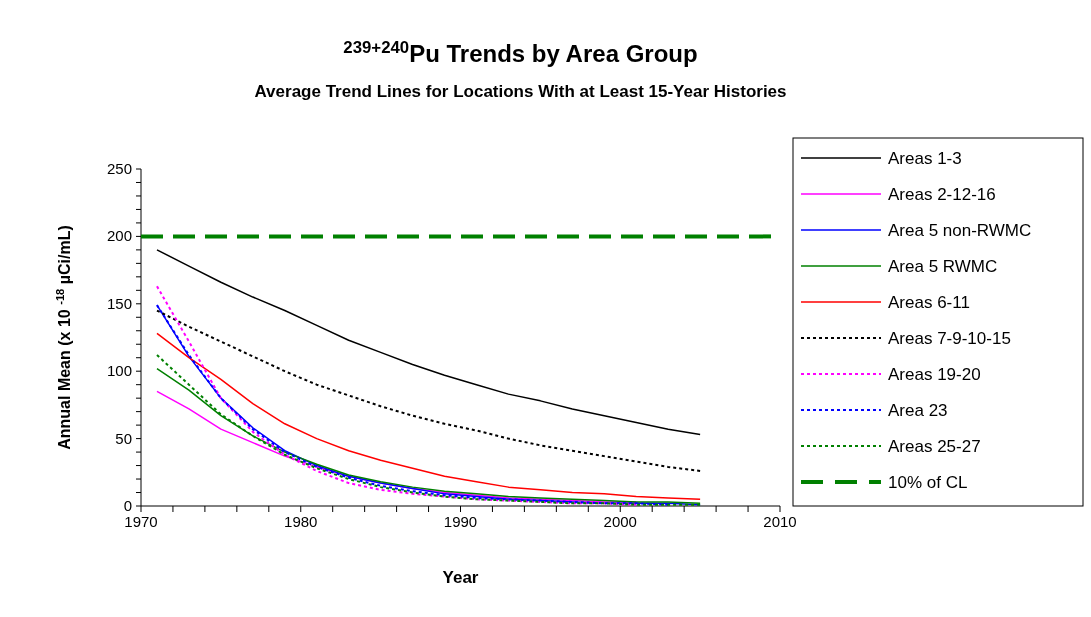 This screenshot has width=1091, height=617. What do you see at coordinates (943, 266) in the screenshot?
I see `legend-label: Area 5 RWMC` at bounding box center [943, 266].